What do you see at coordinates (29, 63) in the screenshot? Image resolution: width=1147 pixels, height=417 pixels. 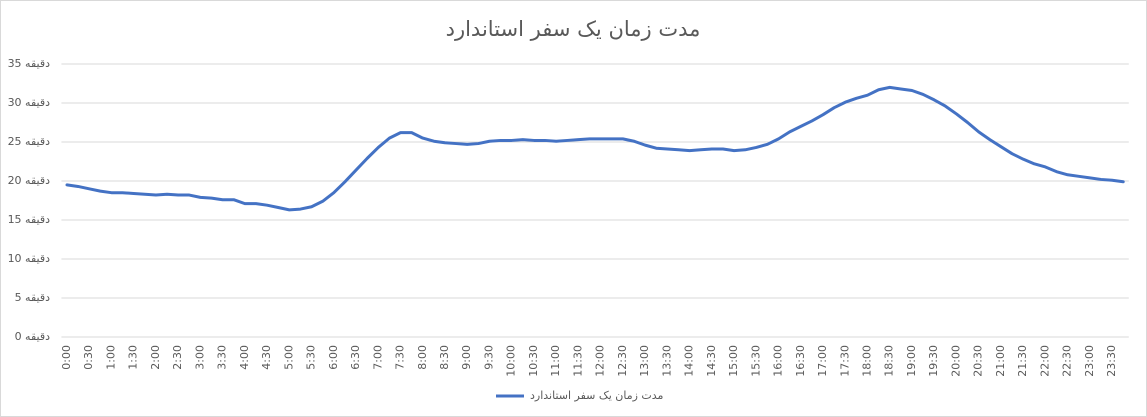 I see `y-tick-label: دقیقه 35` at bounding box center [29, 63].